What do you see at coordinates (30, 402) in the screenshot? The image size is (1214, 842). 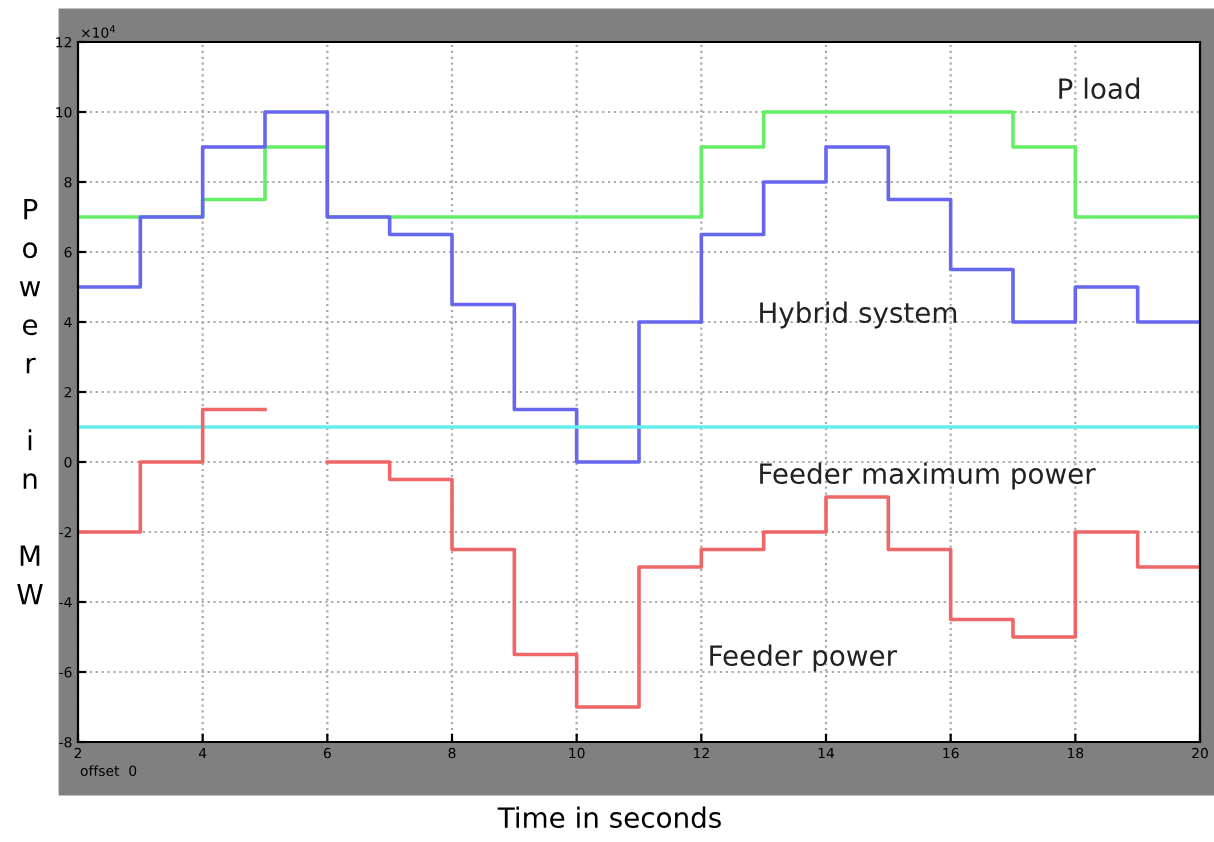 I see `text: Power in MW` at bounding box center [30, 402].